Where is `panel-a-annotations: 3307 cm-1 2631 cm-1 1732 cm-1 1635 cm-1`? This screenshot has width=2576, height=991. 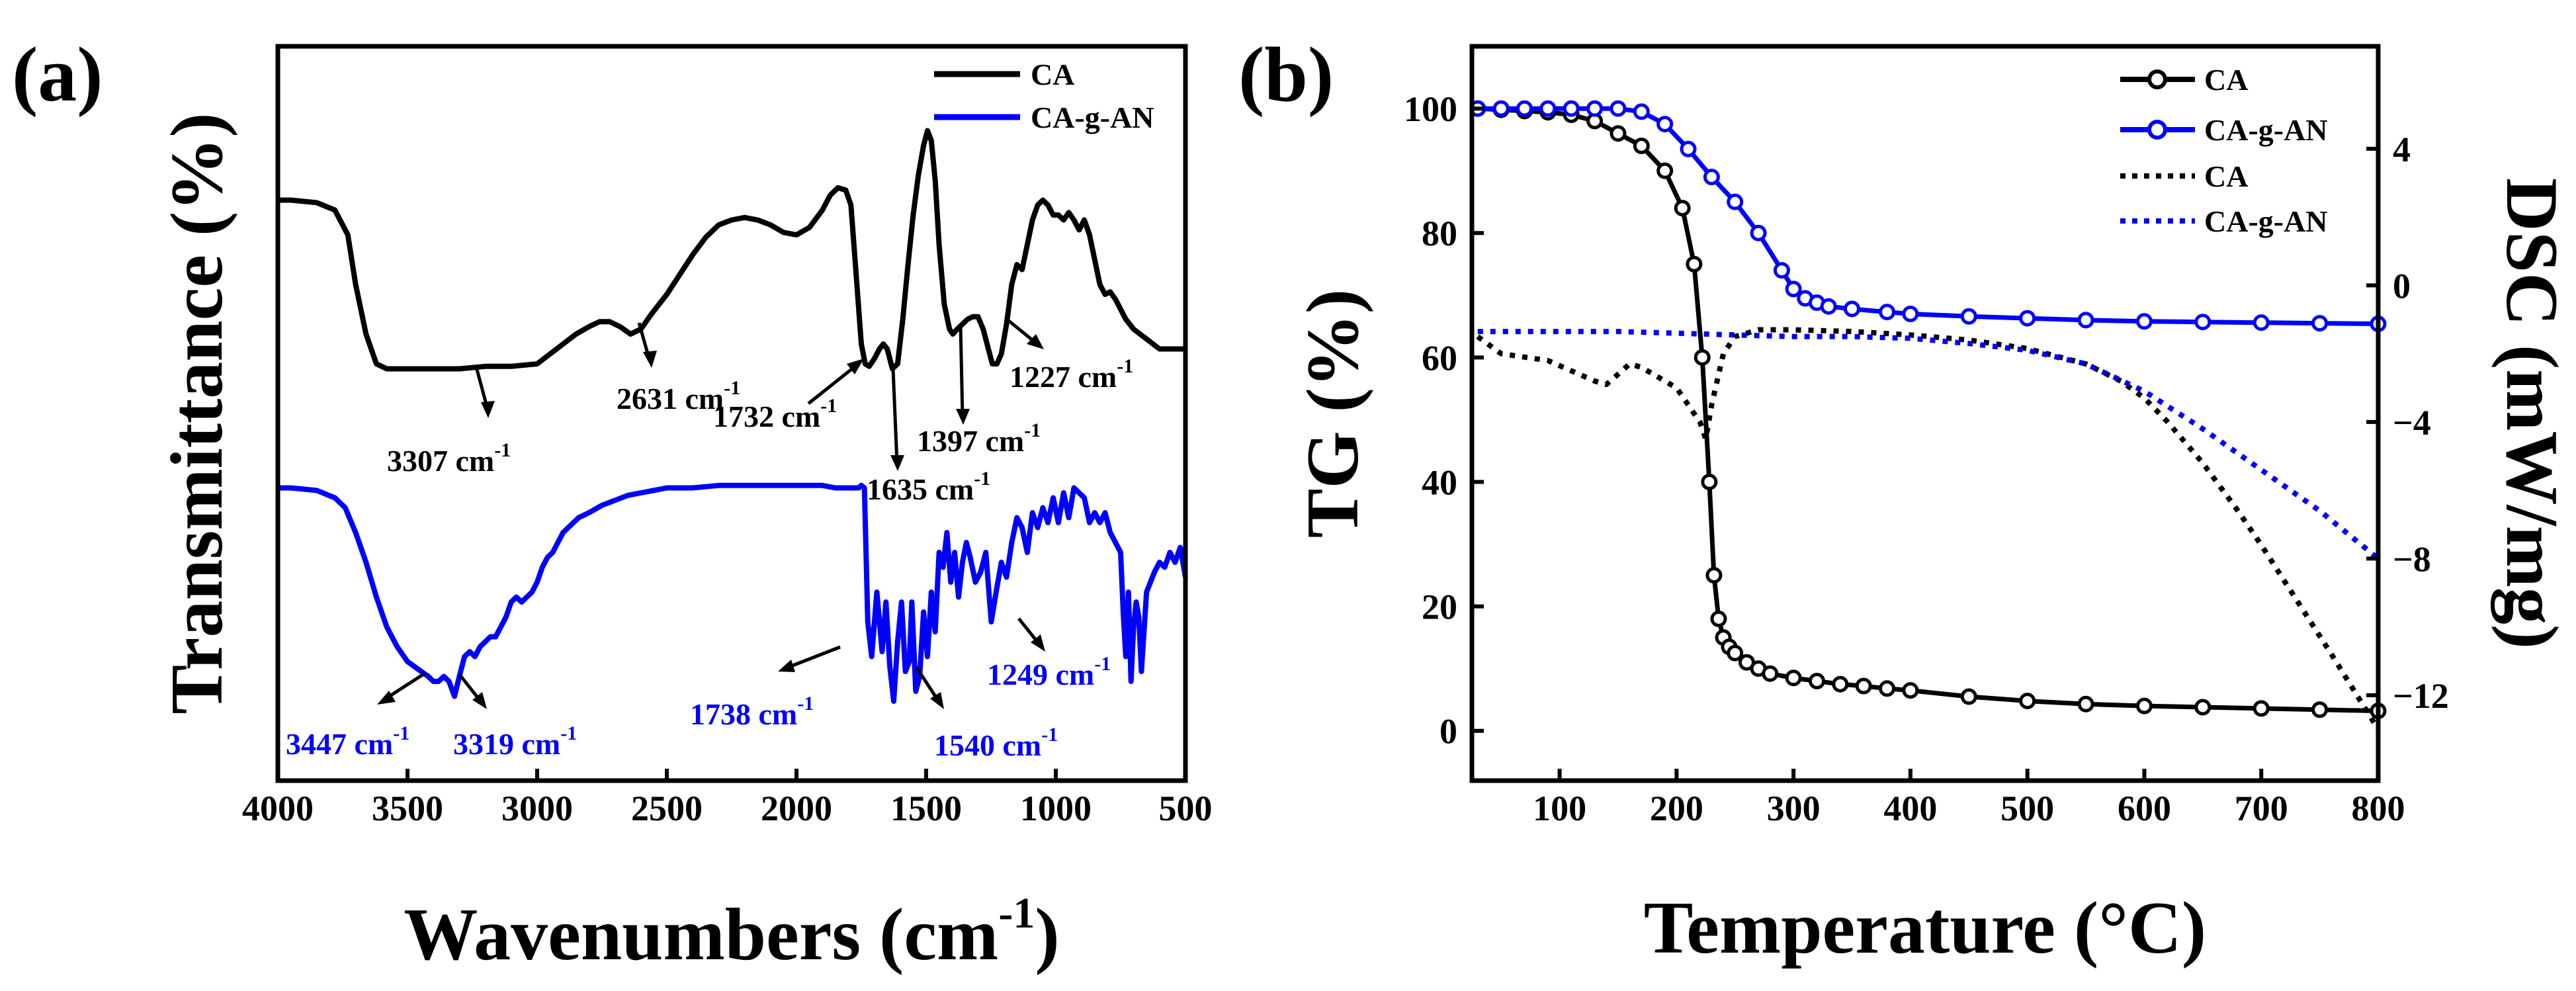
panel-a-annotations: 3307 cm-1 2631 cm-1 1732 cm-1 1635 cm-1 is located at coordinates (709, 541).